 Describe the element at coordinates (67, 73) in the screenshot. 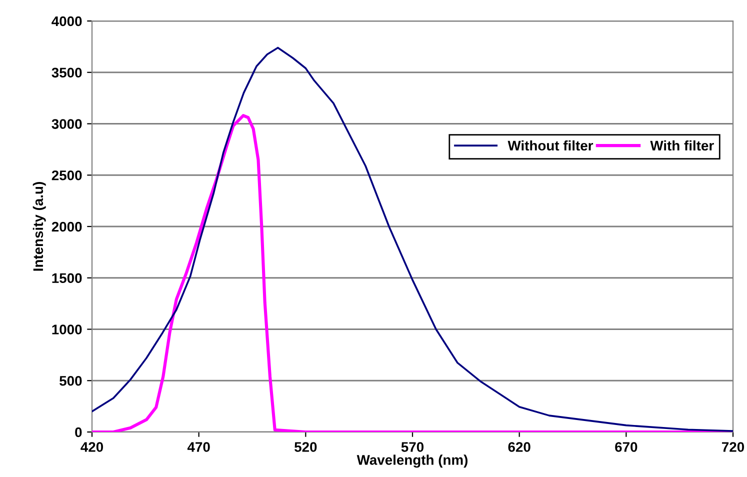

I see `y-tick-label: 3500` at that location.